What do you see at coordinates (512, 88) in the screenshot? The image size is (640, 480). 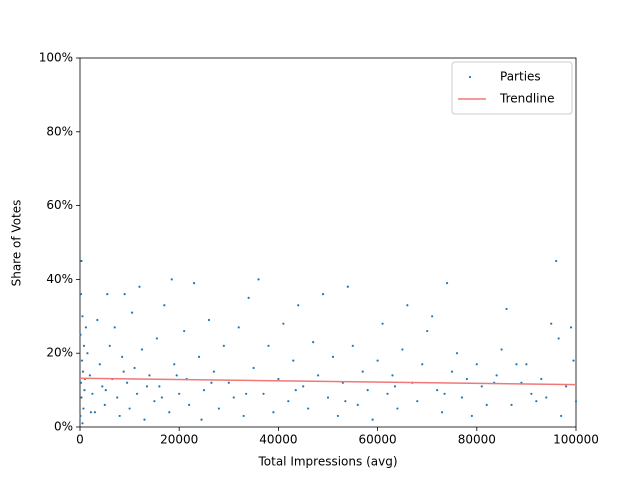 I see `legend-box` at bounding box center [512, 88].